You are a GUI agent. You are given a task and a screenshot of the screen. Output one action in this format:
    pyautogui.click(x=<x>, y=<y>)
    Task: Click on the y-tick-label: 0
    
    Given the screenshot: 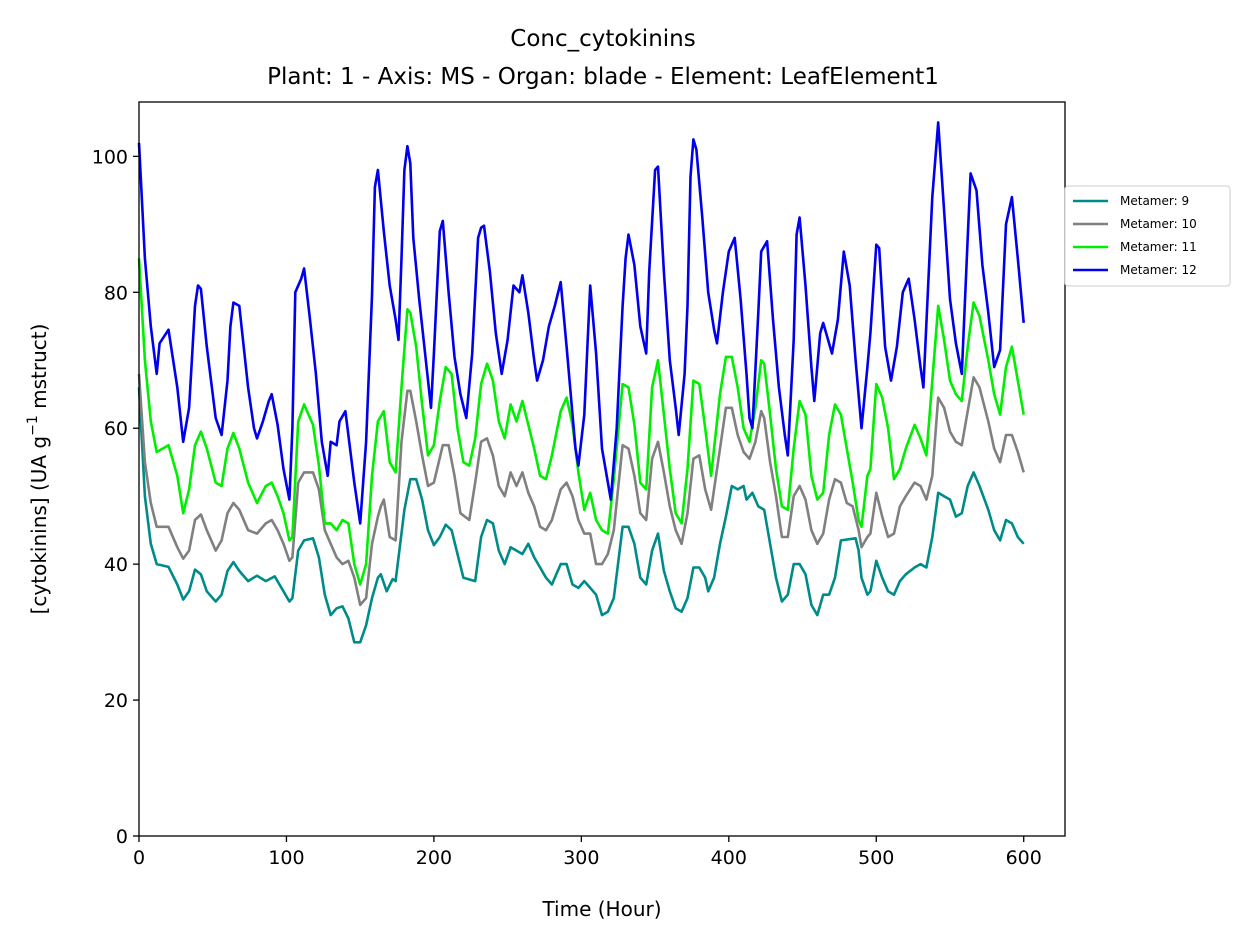 What is the action you would take?
    pyautogui.click(x=122, y=837)
    